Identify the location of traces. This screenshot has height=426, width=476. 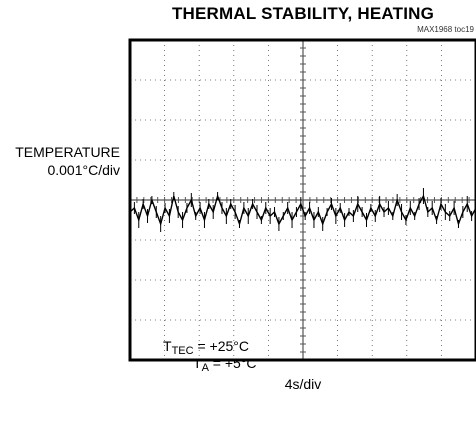
(302, 210).